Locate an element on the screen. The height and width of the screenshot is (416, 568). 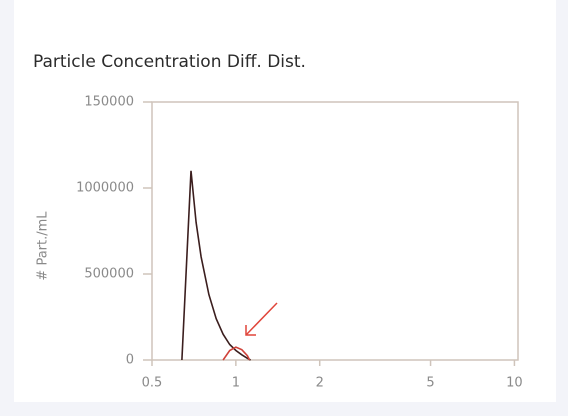
y-tick-label: 150000 is located at coordinates (109, 102).